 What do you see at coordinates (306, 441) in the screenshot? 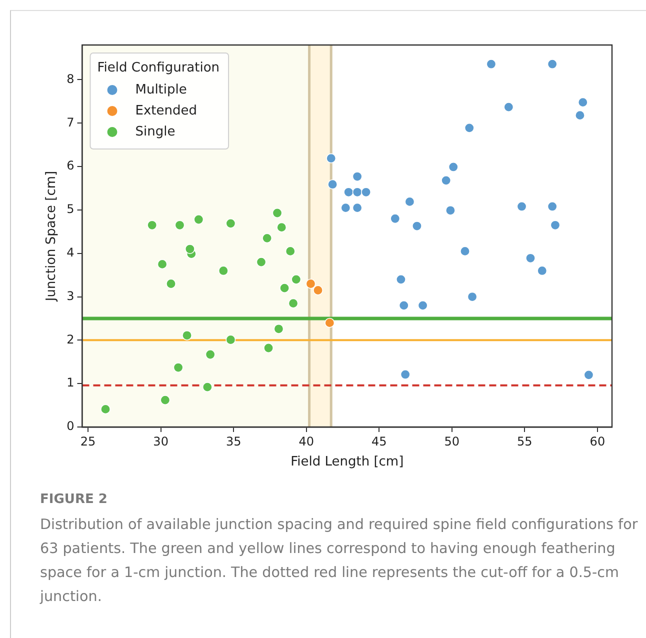
I see `x-tick-label: 40` at bounding box center [306, 441].